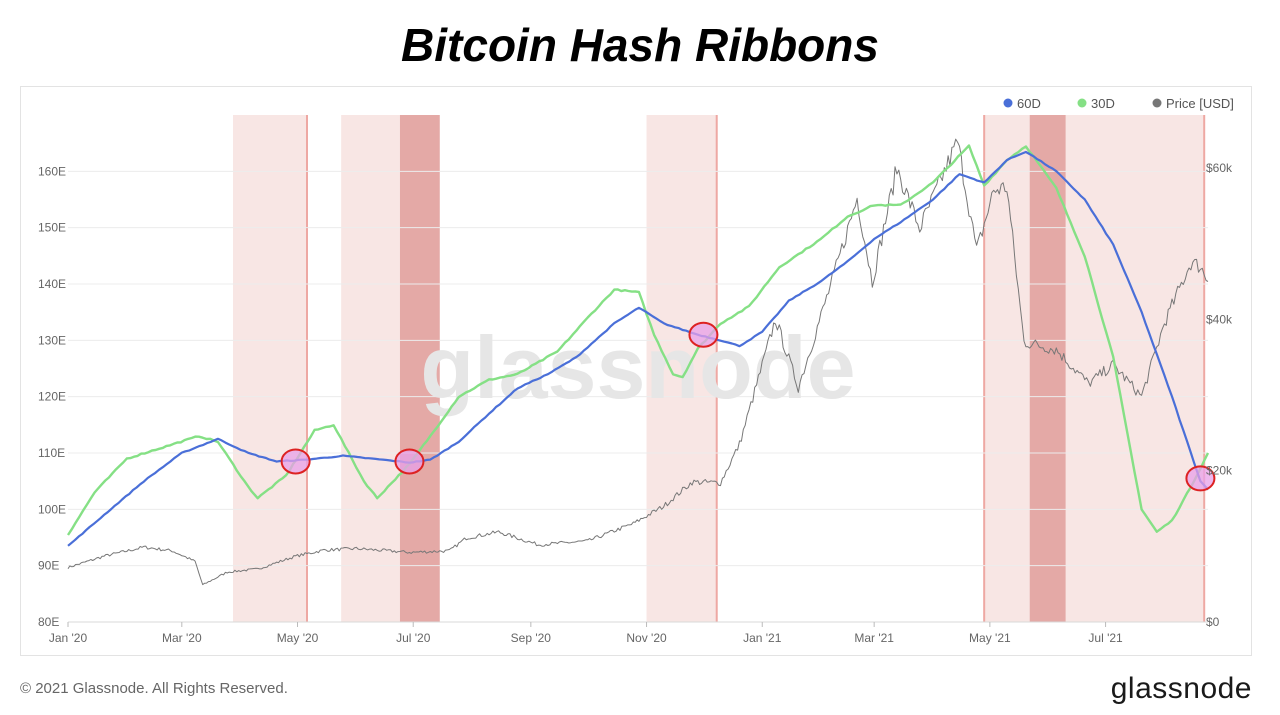  Describe the element at coordinates (1213, 622) in the screenshot. I see `y-right-tick-label: $0` at that location.